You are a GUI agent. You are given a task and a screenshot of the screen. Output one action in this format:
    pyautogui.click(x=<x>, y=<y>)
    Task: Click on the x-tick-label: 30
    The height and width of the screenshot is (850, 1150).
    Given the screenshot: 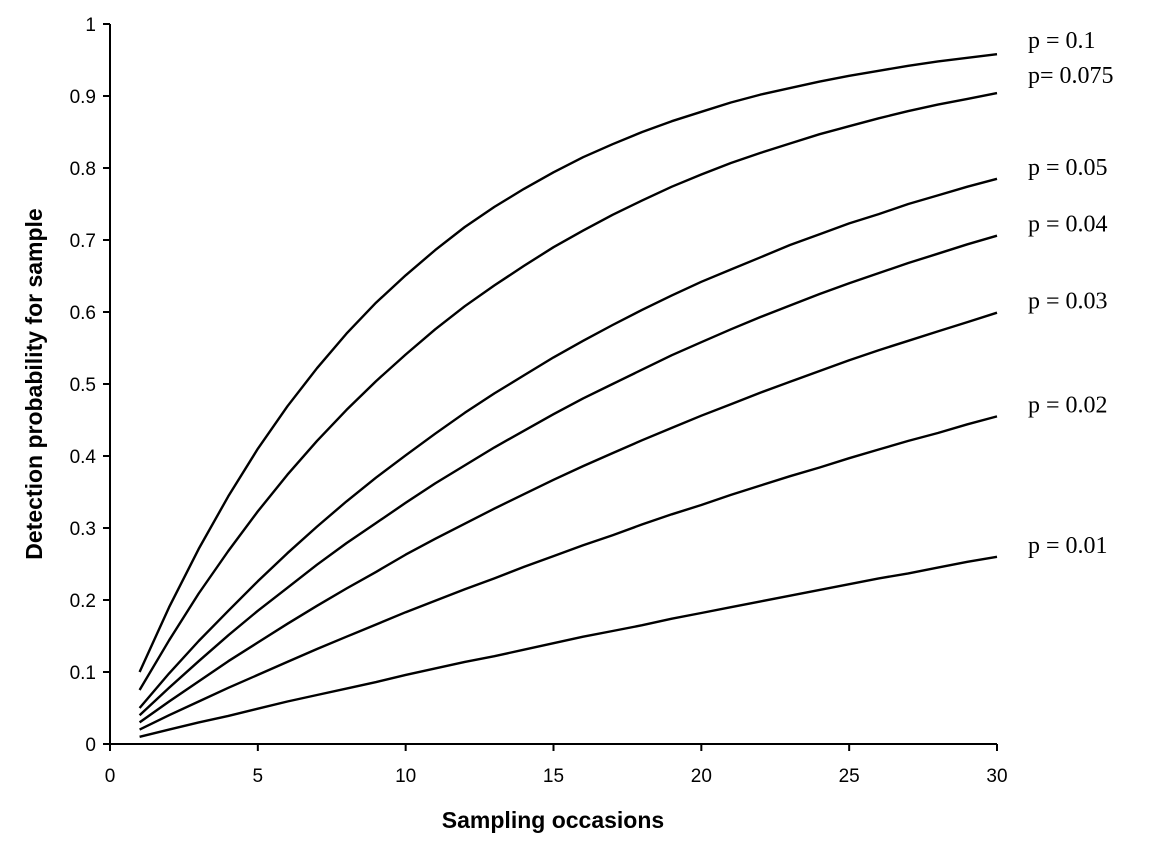 What is the action you would take?
    pyautogui.click(x=996, y=776)
    